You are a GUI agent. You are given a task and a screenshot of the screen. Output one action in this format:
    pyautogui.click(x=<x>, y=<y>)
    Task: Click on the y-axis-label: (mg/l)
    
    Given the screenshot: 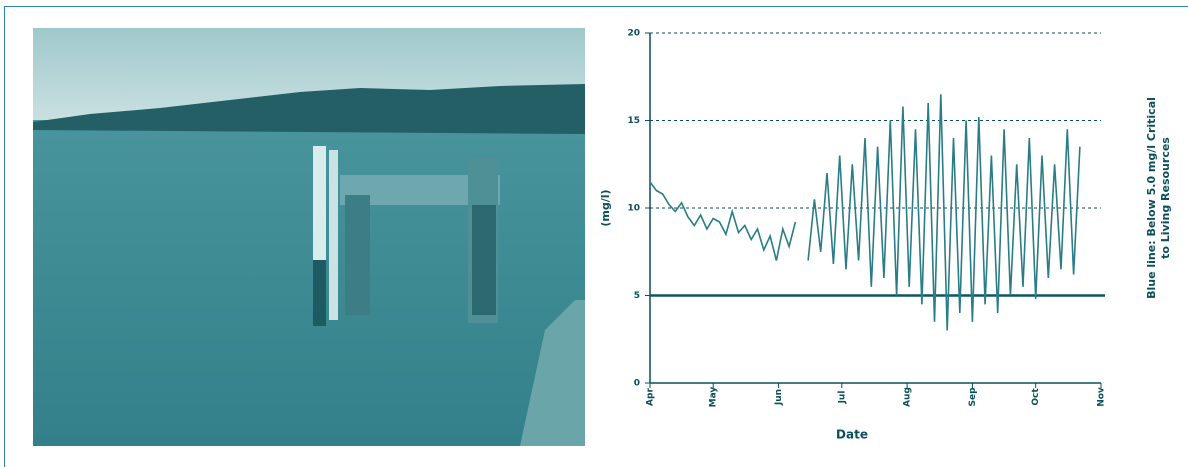 What is the action you would take?
    pyautogui.click(x=605, y=207)
    